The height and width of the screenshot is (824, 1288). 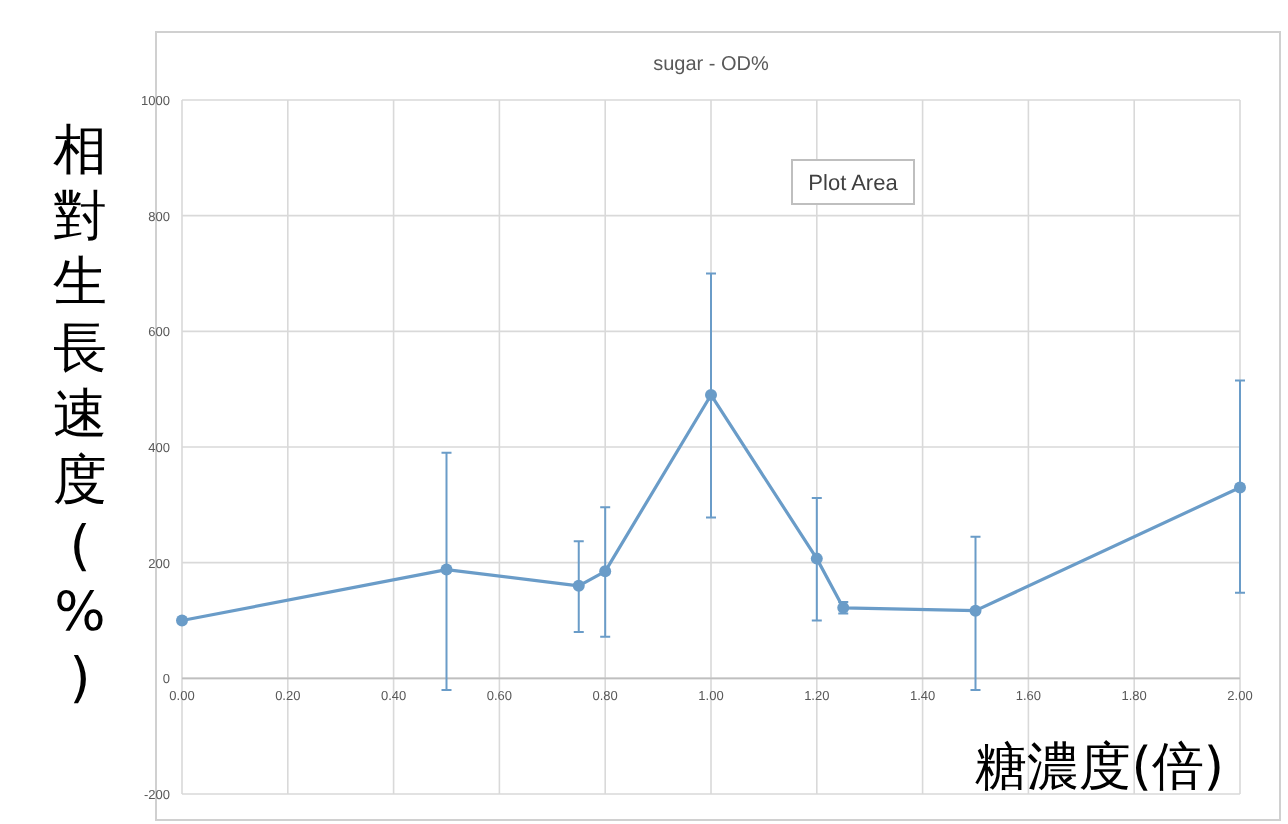 I want to click on annotation: Plot Area, so click(x=854, y=184).